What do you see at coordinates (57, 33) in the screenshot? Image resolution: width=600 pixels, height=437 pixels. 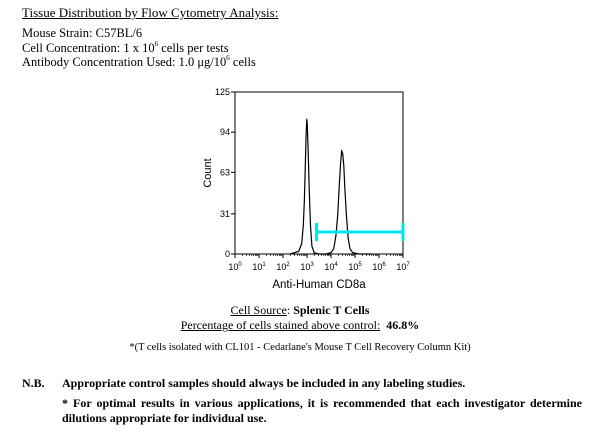 I see `strain-label: Mouse Strain:` at bounding box center [57, 33].